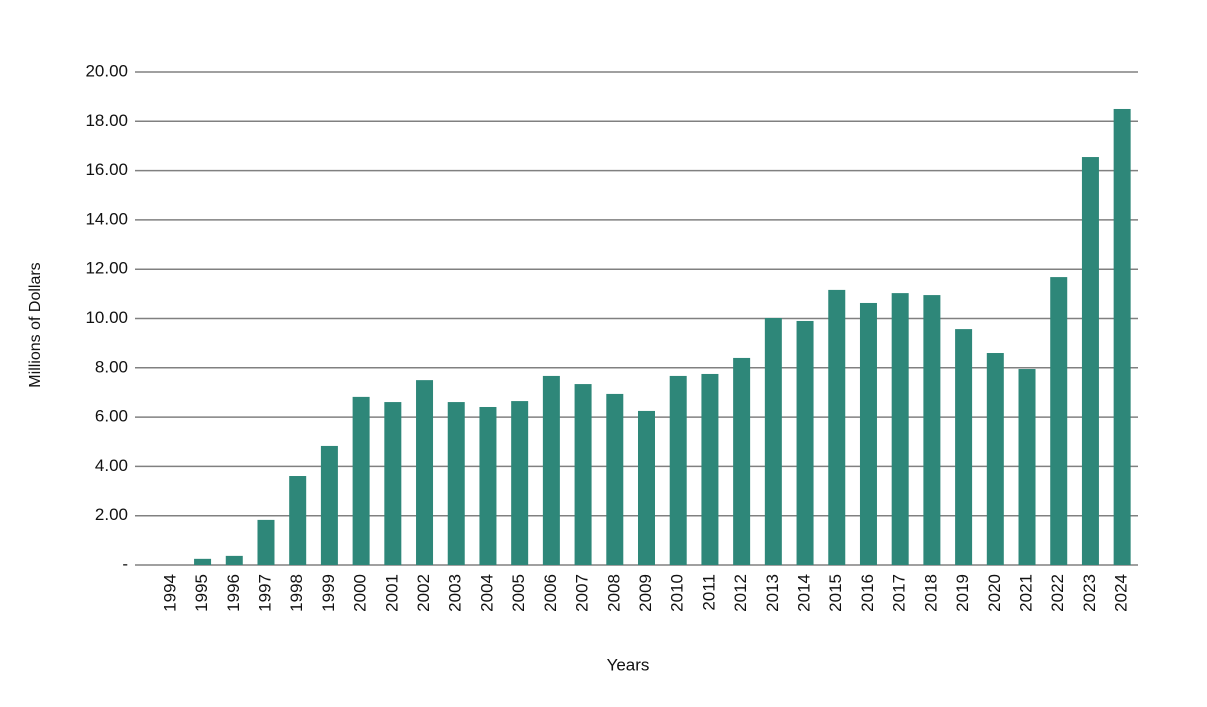 This screenshot has height=707, width=1207. Describe the element at coordinates (628, 664) in the screenshot. I see `x-axis-label: Years` at that location.